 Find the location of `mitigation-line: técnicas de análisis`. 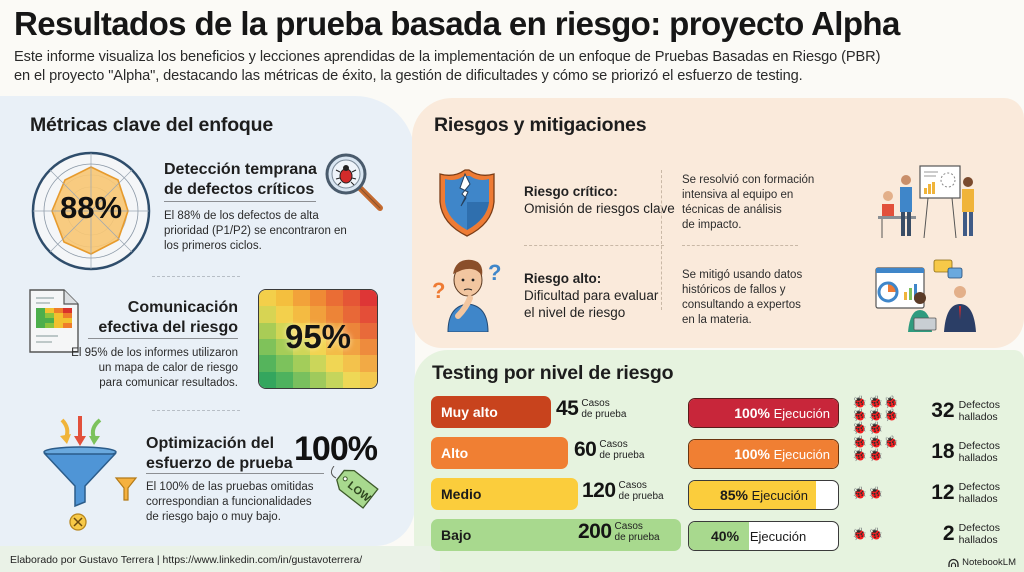

mitigation-line: técnicas de análisis is located at coordinates (732, 210).